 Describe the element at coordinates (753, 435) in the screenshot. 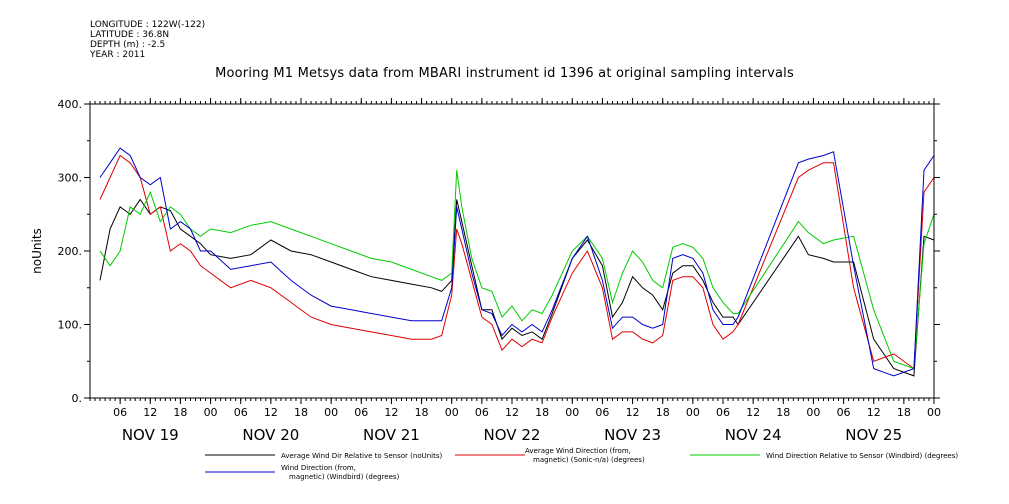

I see `x-day-label: NOV 24` at that location.